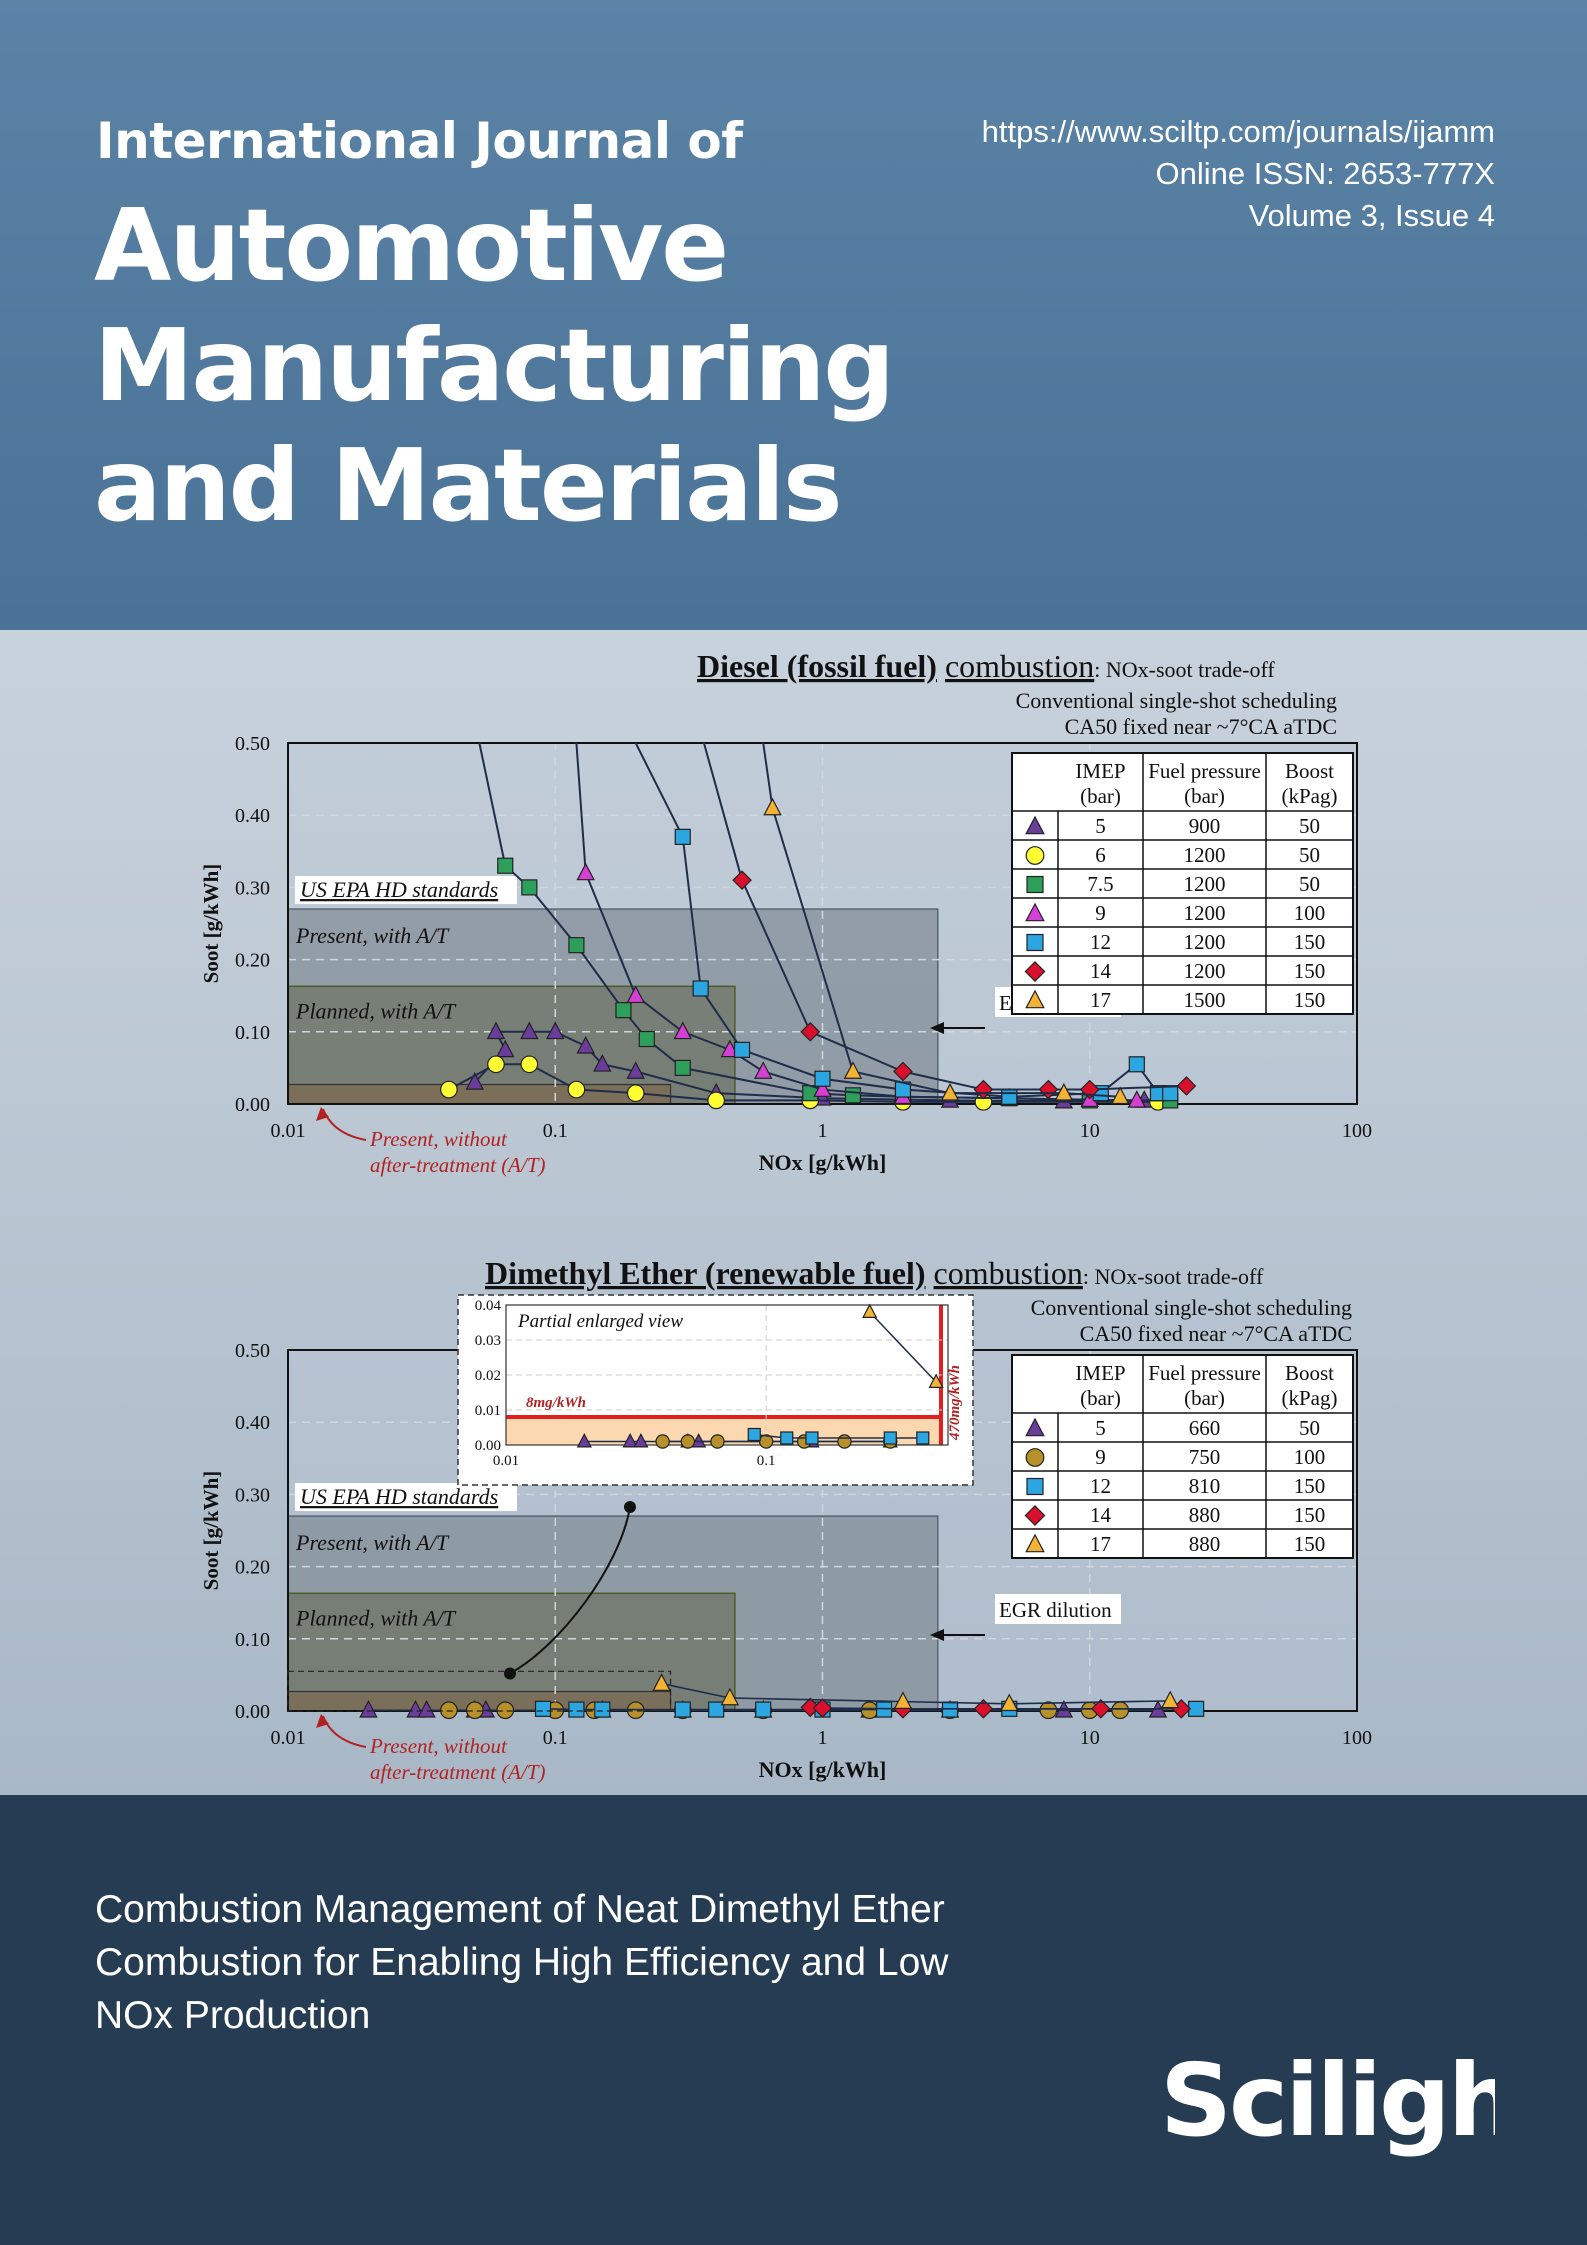 This screenshot has height=2245, width=1587. What do you see at coordinates (468, 485) in the screenshot?
I see `journal-title-line4: and Materials` at bounding box center [468, 485].